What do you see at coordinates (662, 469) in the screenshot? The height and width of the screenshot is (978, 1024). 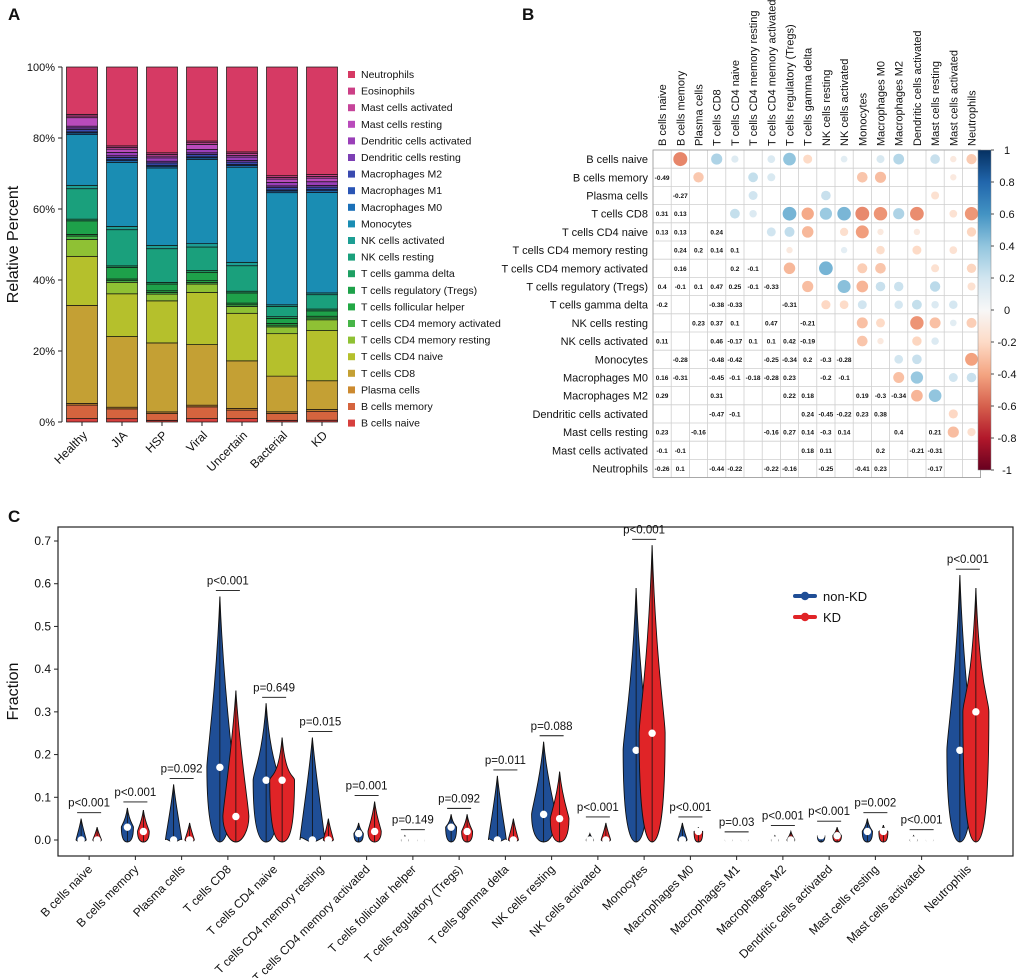 I see `correlation-value: -0.26` at bounding box center [662, 469].